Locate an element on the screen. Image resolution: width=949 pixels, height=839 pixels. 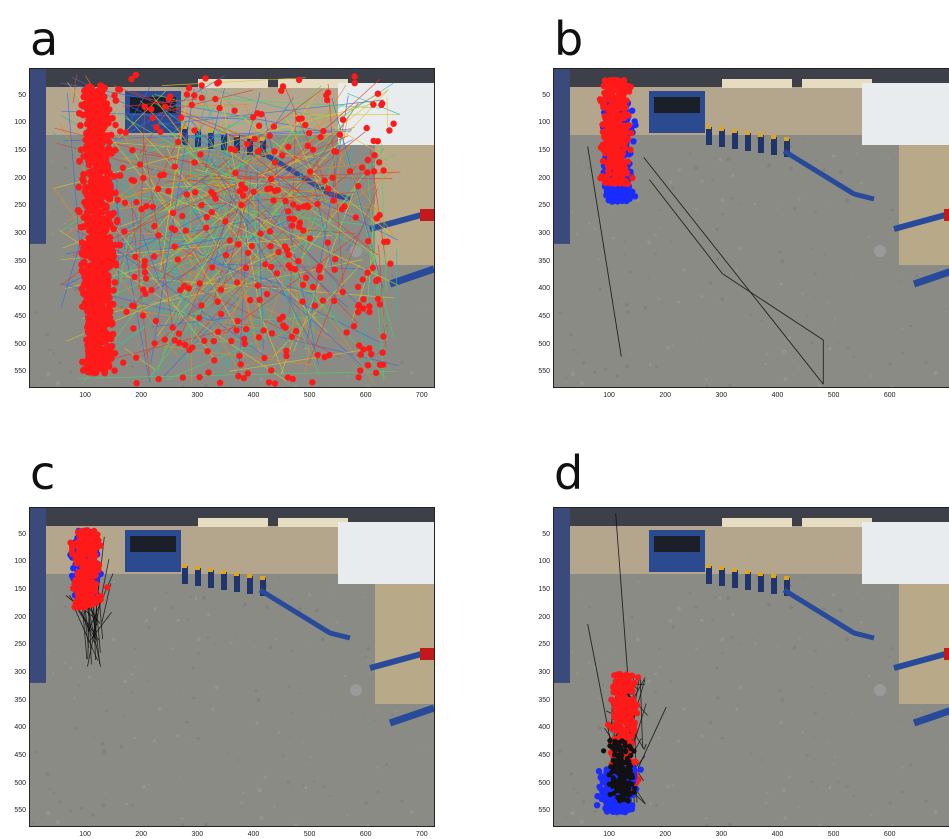
bollard is located at coordinates (880, 690).